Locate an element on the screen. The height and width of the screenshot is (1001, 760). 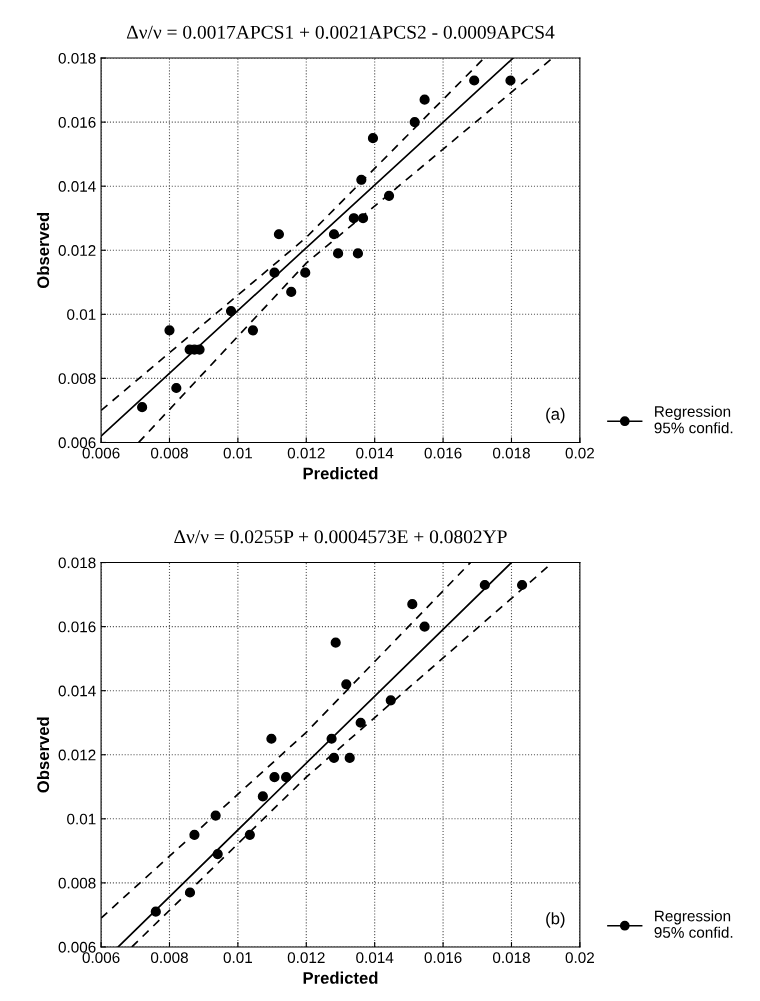
annotation: (a) is located at coordinates (555, 415).